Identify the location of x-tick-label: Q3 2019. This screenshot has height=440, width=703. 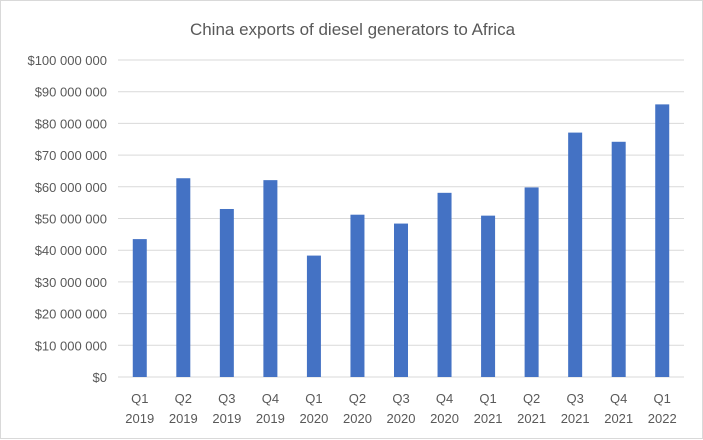
(226, 408).